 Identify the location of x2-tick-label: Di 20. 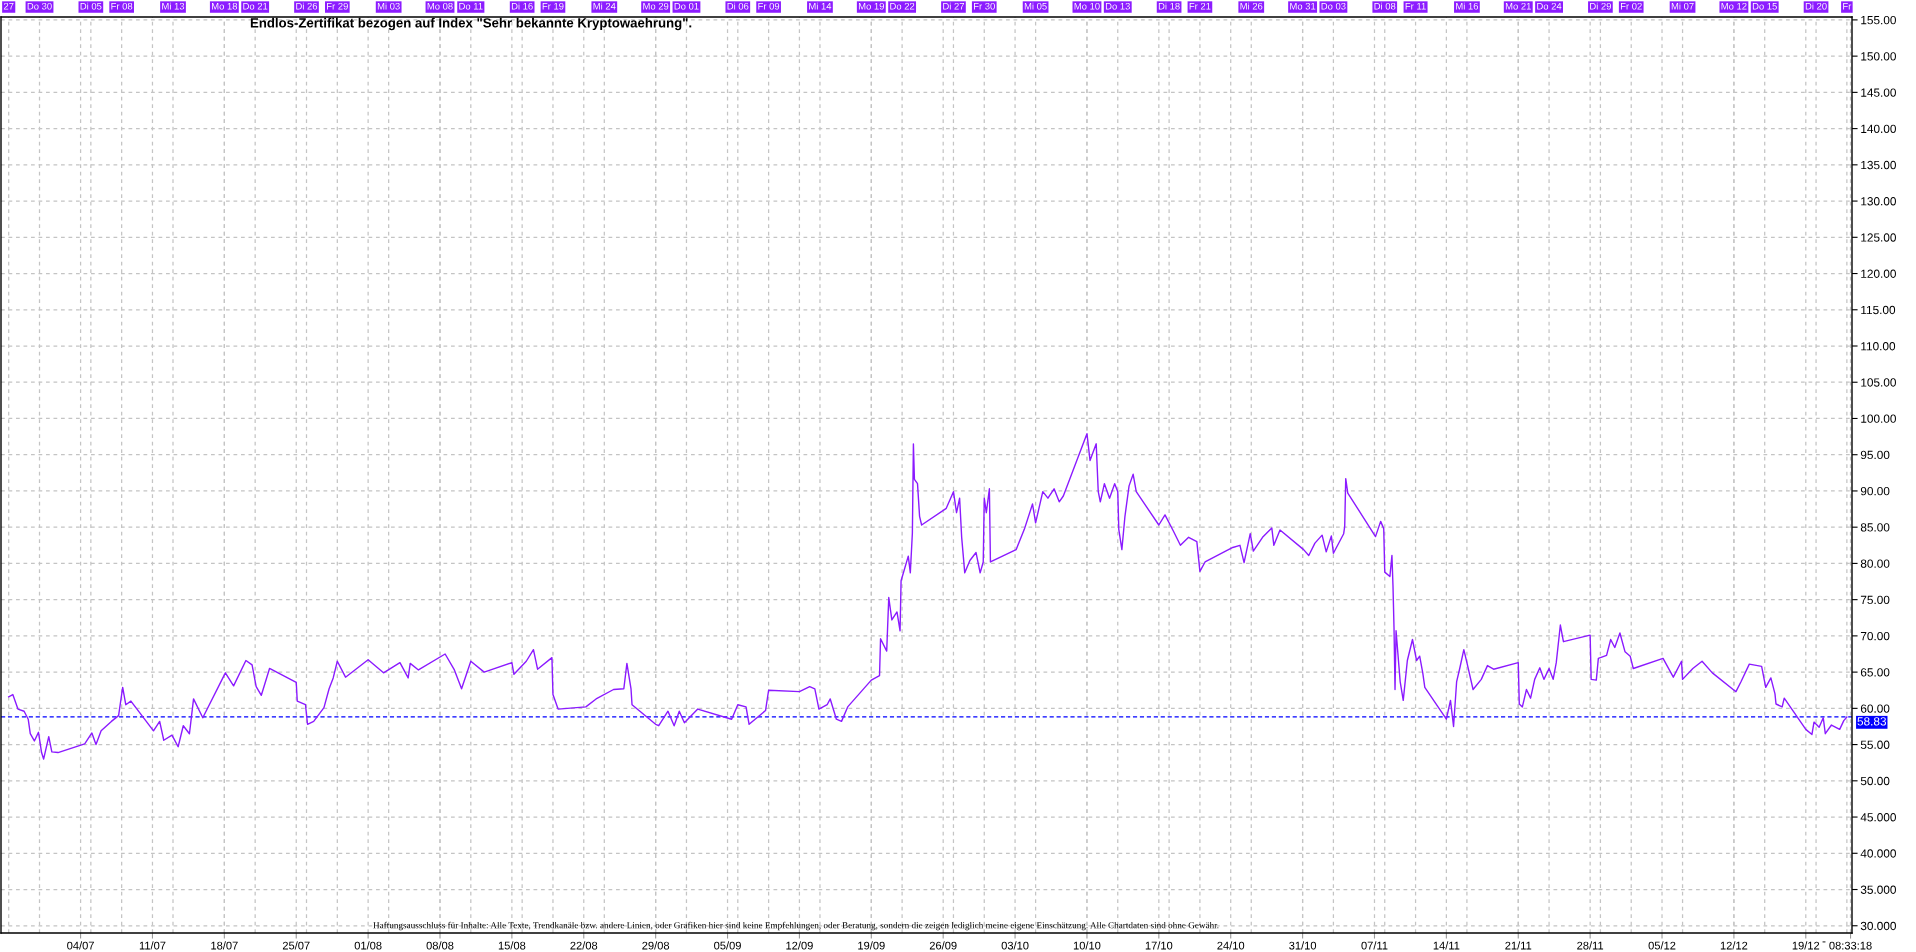
(1816, 6).